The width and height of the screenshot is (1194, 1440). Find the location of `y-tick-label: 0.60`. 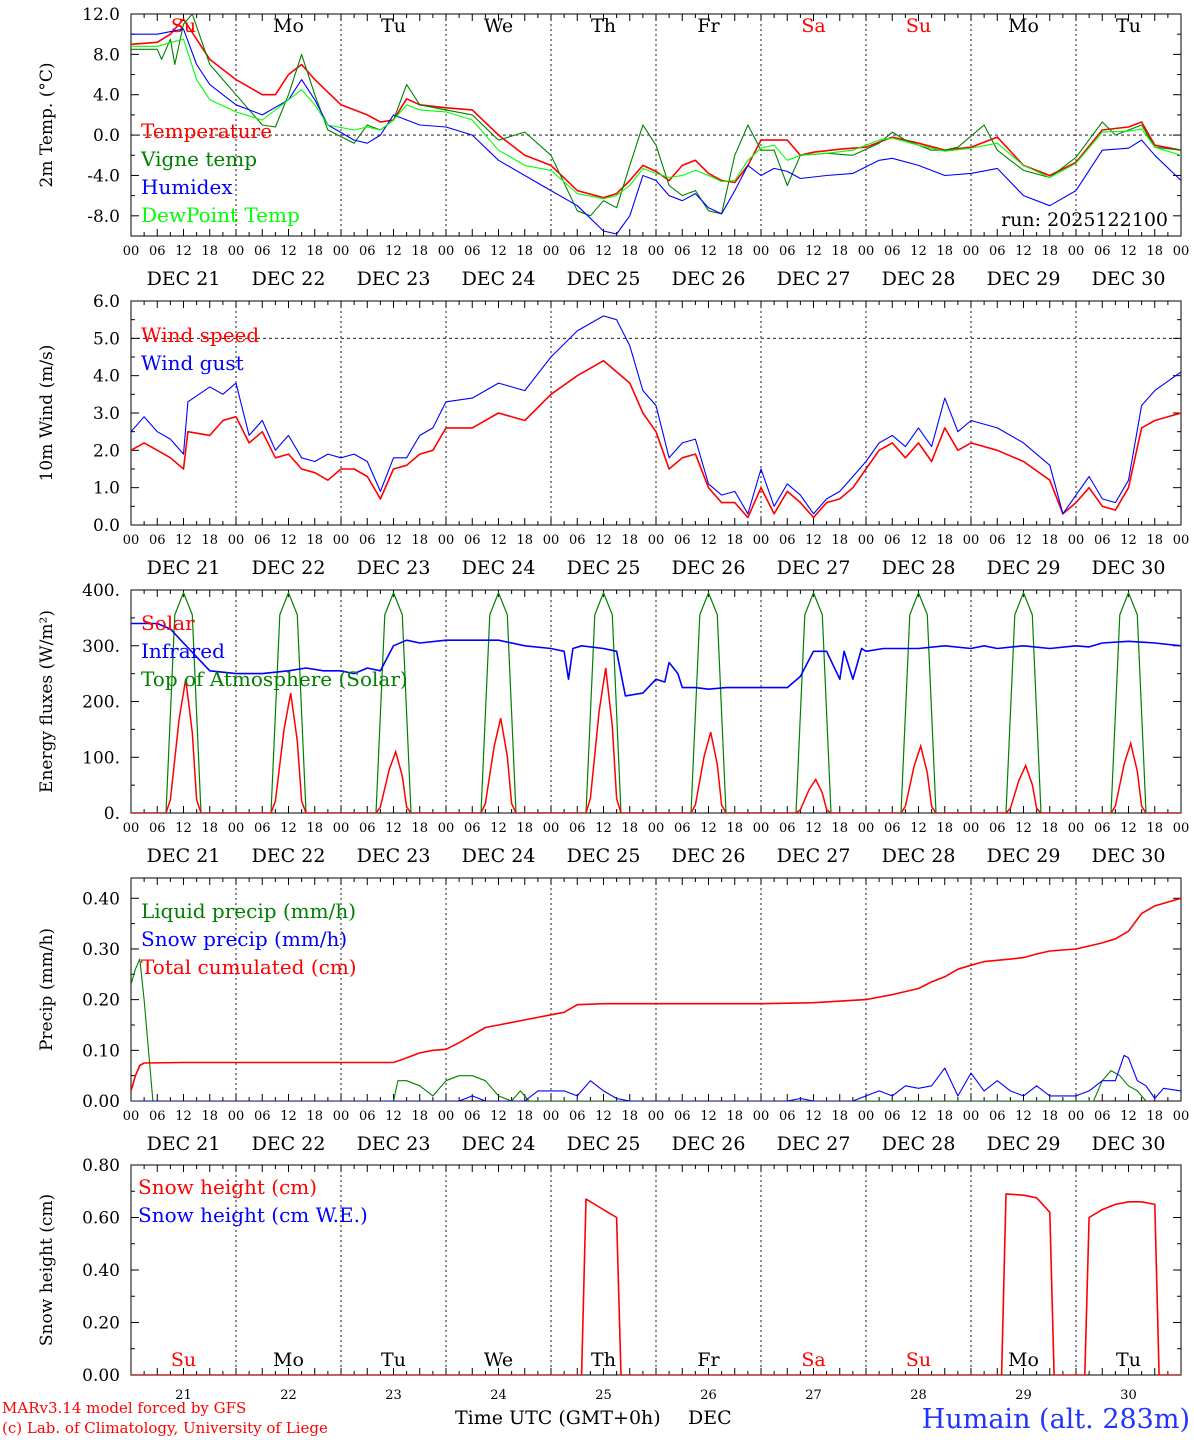

y-tick-label: 0.60 is located at coordinates (101, 1219).